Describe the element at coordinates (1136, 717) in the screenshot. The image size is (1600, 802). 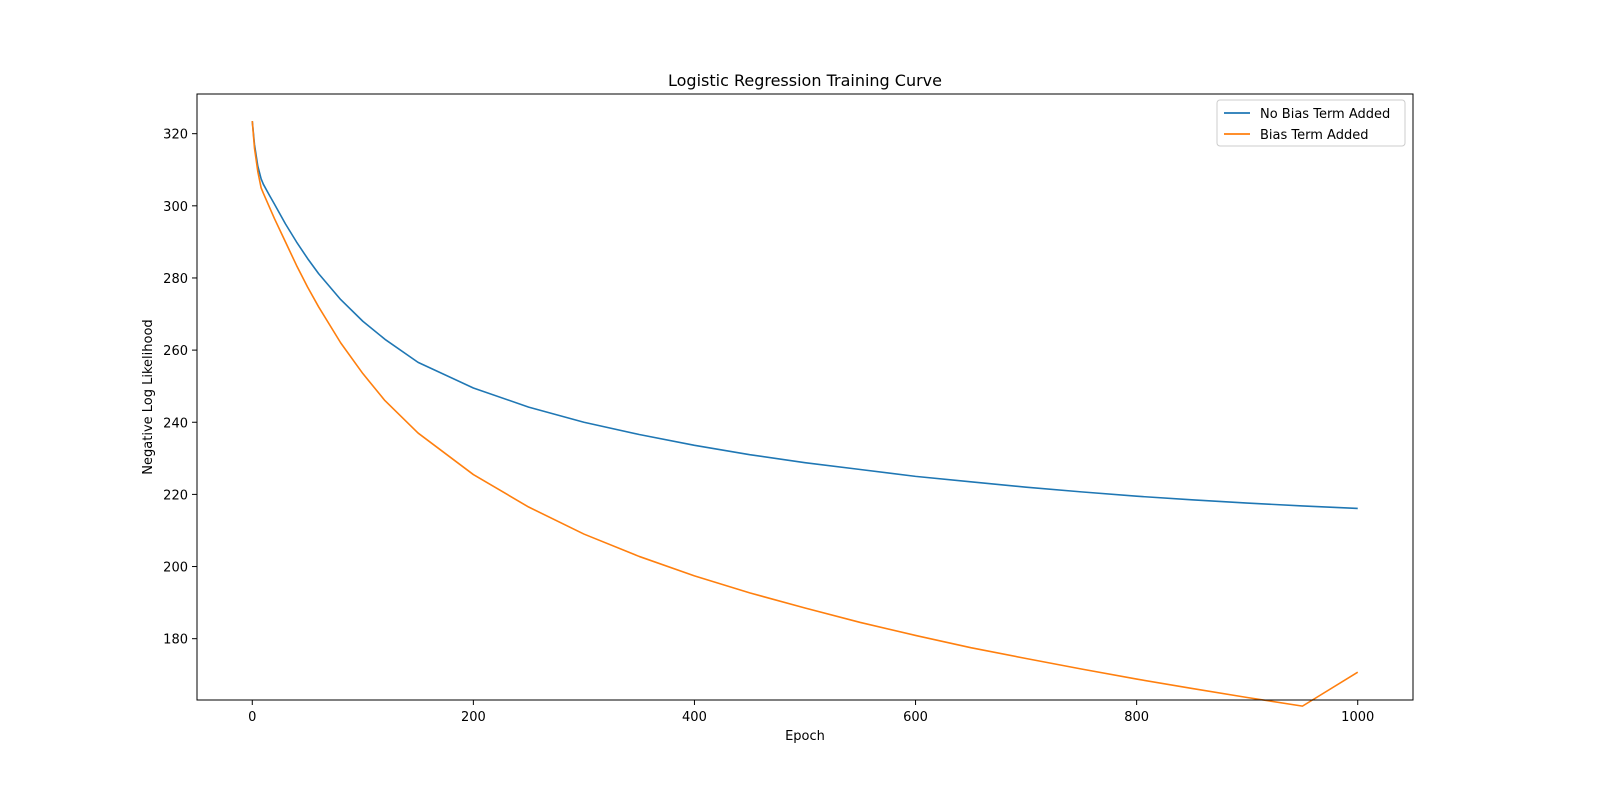
I see `x-tick-label: 800` at that location.